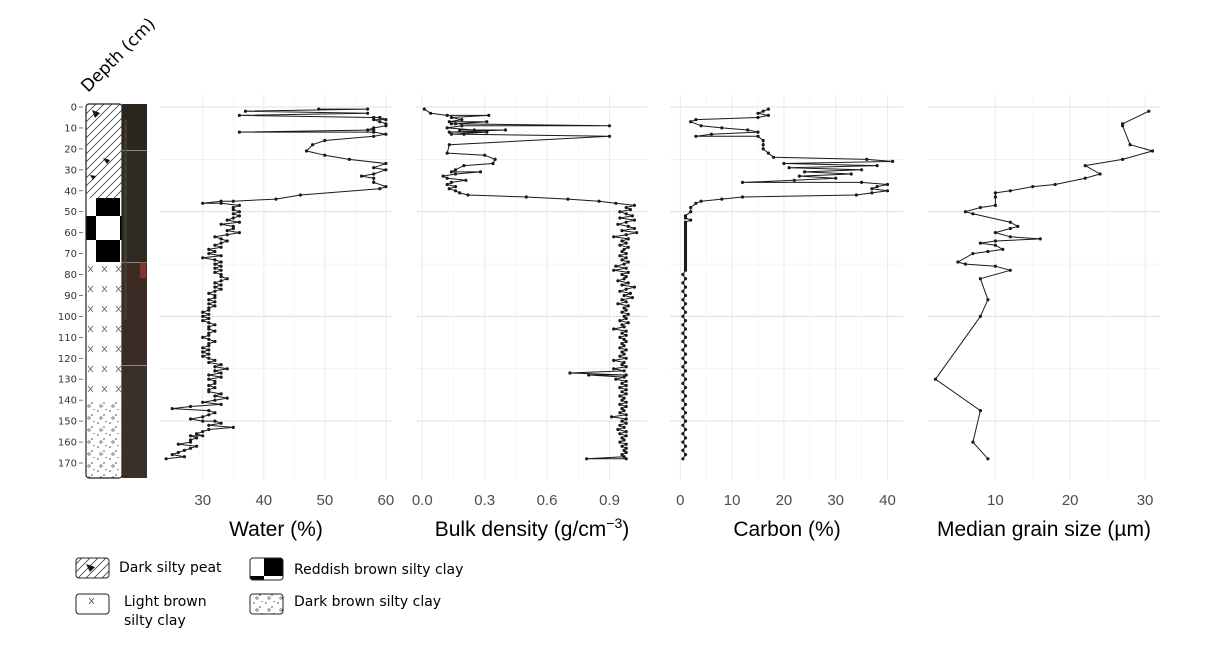 The height and width of the screenshot is (672, 1215). Describe the element at coordinates (680, 500) in the screenshot. I see `x-tick-label: 0` at that location.